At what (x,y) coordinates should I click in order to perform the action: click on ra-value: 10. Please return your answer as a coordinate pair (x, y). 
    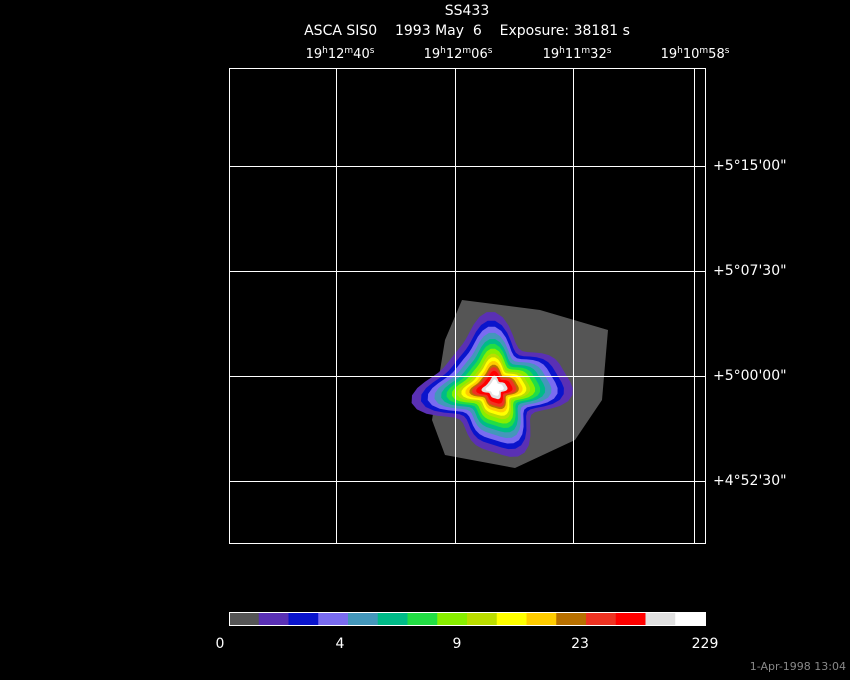
    Looking at the image, I should click on (691, 54).